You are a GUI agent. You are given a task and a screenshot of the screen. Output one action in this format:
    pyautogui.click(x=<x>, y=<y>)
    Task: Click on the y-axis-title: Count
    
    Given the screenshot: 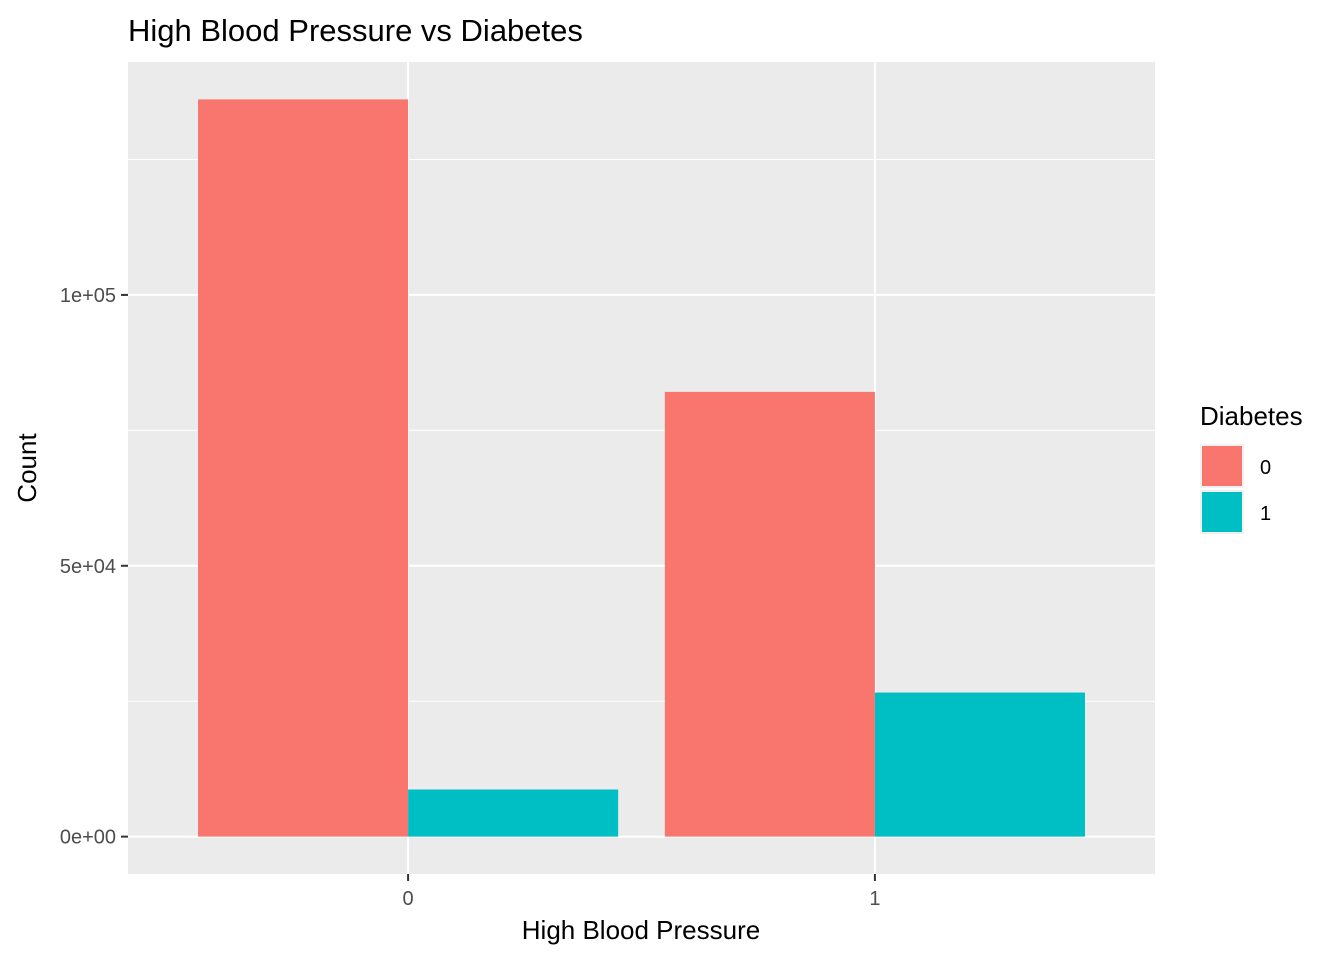 What is the action you would take?
    pyautogui.click(x=27, y=468)
    